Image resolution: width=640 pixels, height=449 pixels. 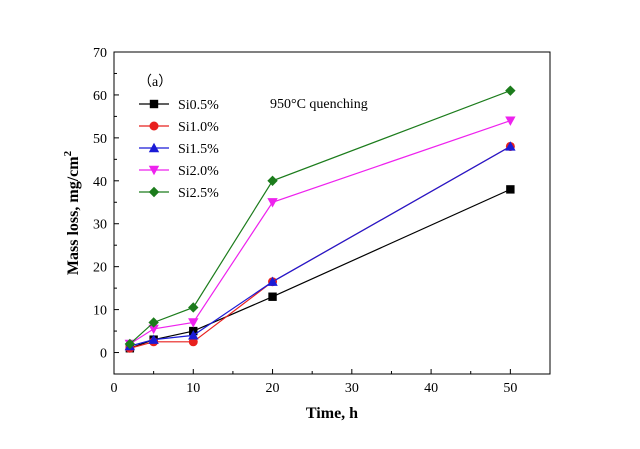 What do you see at coordinates (198, 105) in the screenshot?
I see `legend-label: Si0.5%` at bounding box center [198, 105].